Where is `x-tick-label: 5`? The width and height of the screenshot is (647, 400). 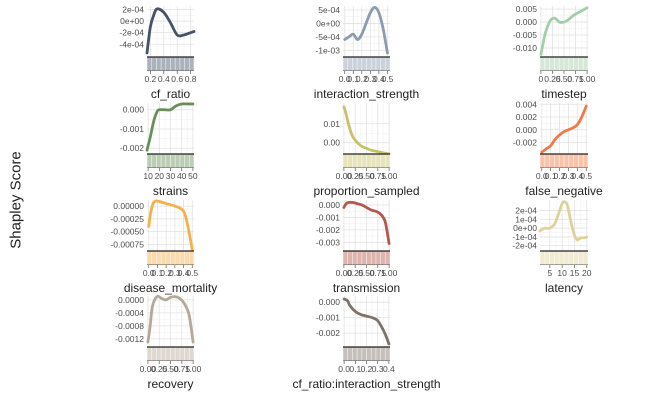
x-tick-label: 5 is located at coordinates (549, 273).